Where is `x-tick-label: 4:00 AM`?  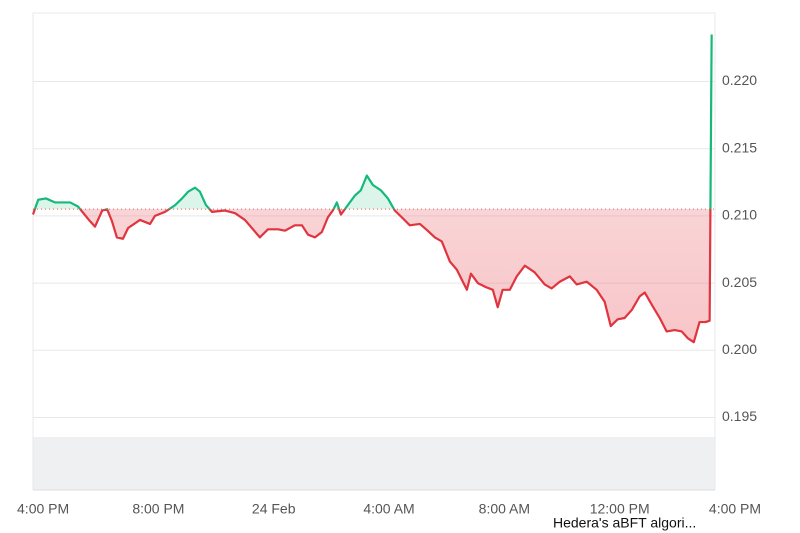
x-tick-label: 4:00 AM is located at coordinates (388, 509).